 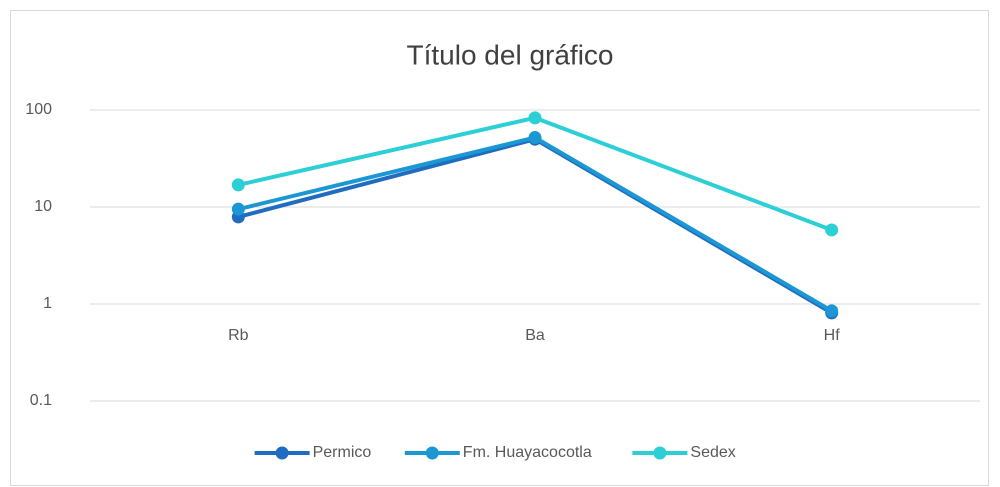 What do you see at coordinates (535, 335) in the screenshot?
I see `x-tick-label: Ba` at bounding box center [535, 335].